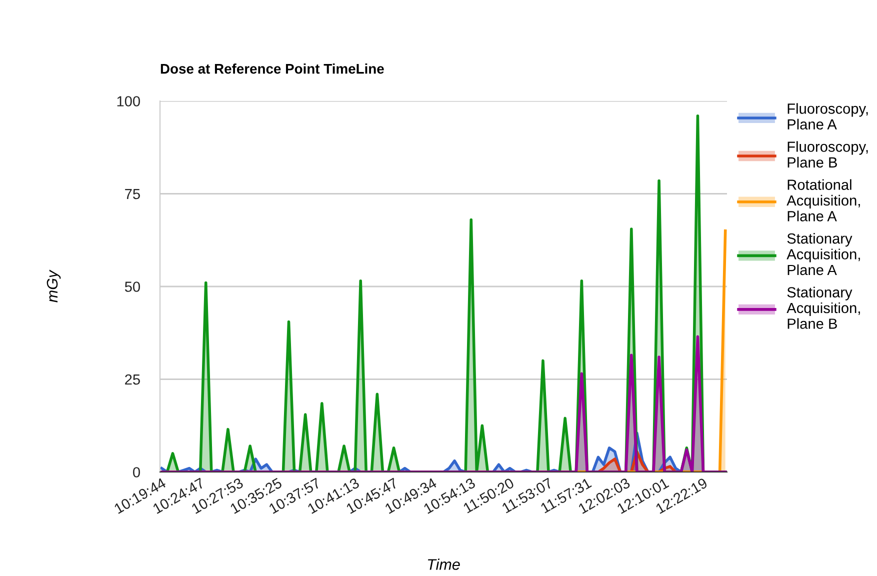 The image size is (877, 576). What do you see at coordinates (823, 200) in the screenshot?
I see `legend-label: Rotational Acquisition, Plane A` at bounding box center [823, 200].